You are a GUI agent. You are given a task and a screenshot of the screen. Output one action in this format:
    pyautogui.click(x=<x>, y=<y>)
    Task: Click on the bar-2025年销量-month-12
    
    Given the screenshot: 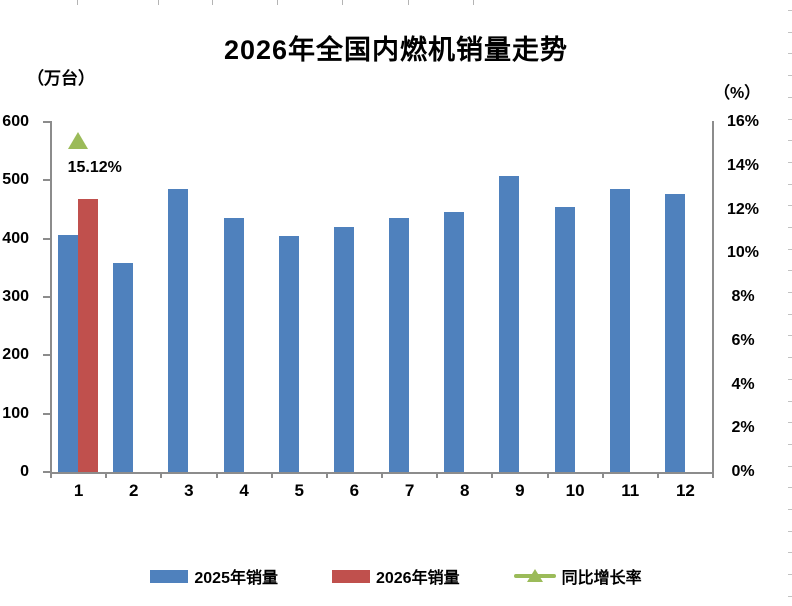 What is the action you would take?
    pyautogui.click(x=674, y=333)
    